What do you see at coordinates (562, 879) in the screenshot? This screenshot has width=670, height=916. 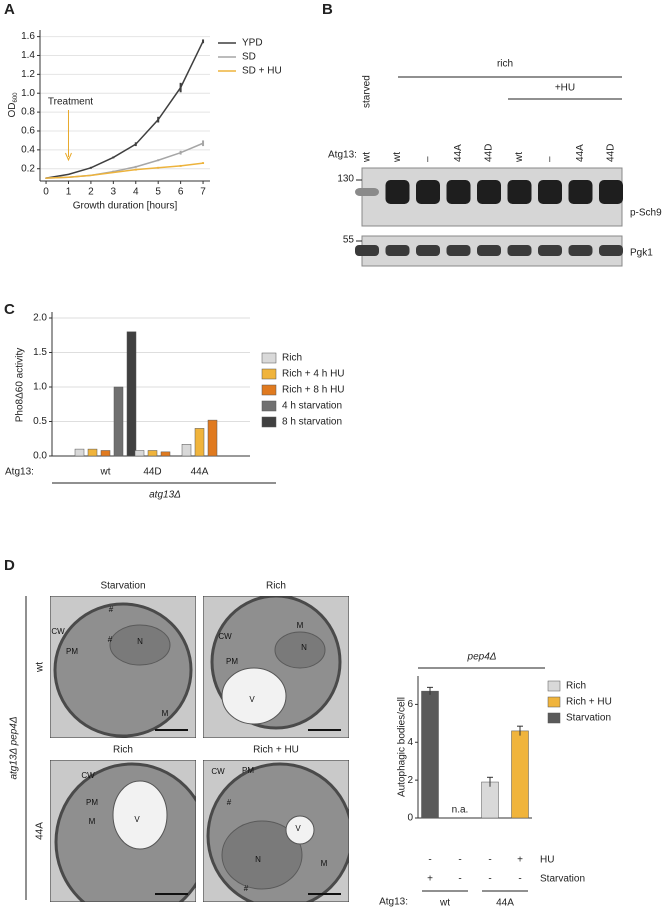 I see `condition-name: Starvation` at bounding box center [562, 879].